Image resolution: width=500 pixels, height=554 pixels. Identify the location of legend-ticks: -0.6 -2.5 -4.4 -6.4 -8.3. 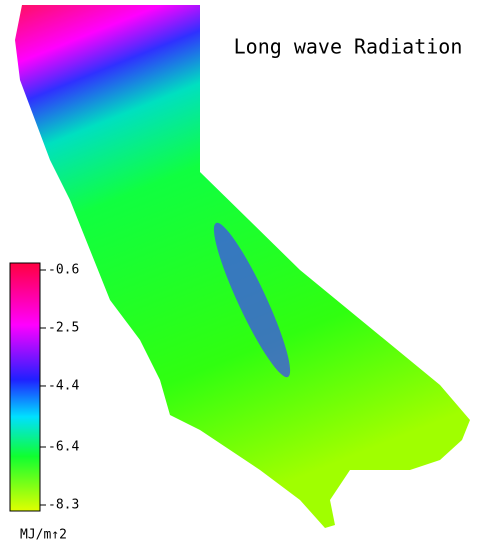
(59, 388).